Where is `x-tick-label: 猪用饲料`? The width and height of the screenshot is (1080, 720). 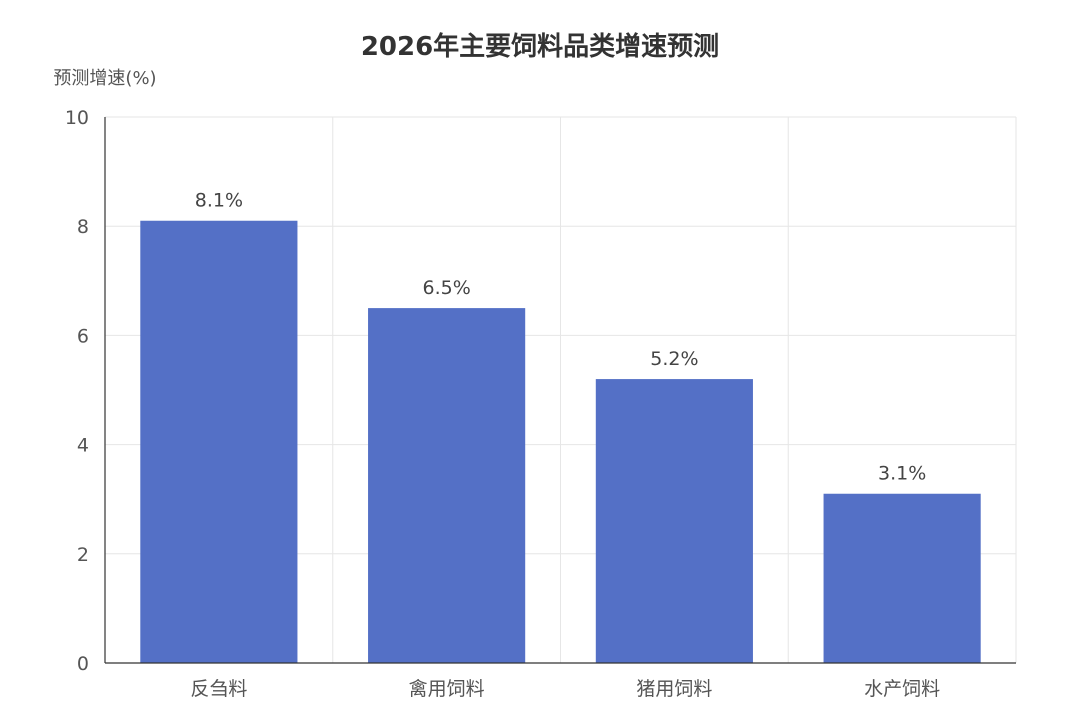
x-tick-label: 猪用饲料 is located at coordinates (674, 689).